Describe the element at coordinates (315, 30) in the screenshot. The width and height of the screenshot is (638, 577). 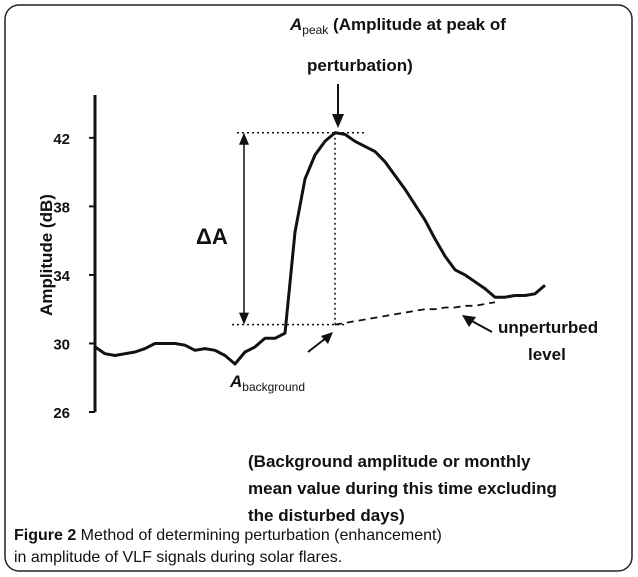
I see `peak-sub: peak` at that location.